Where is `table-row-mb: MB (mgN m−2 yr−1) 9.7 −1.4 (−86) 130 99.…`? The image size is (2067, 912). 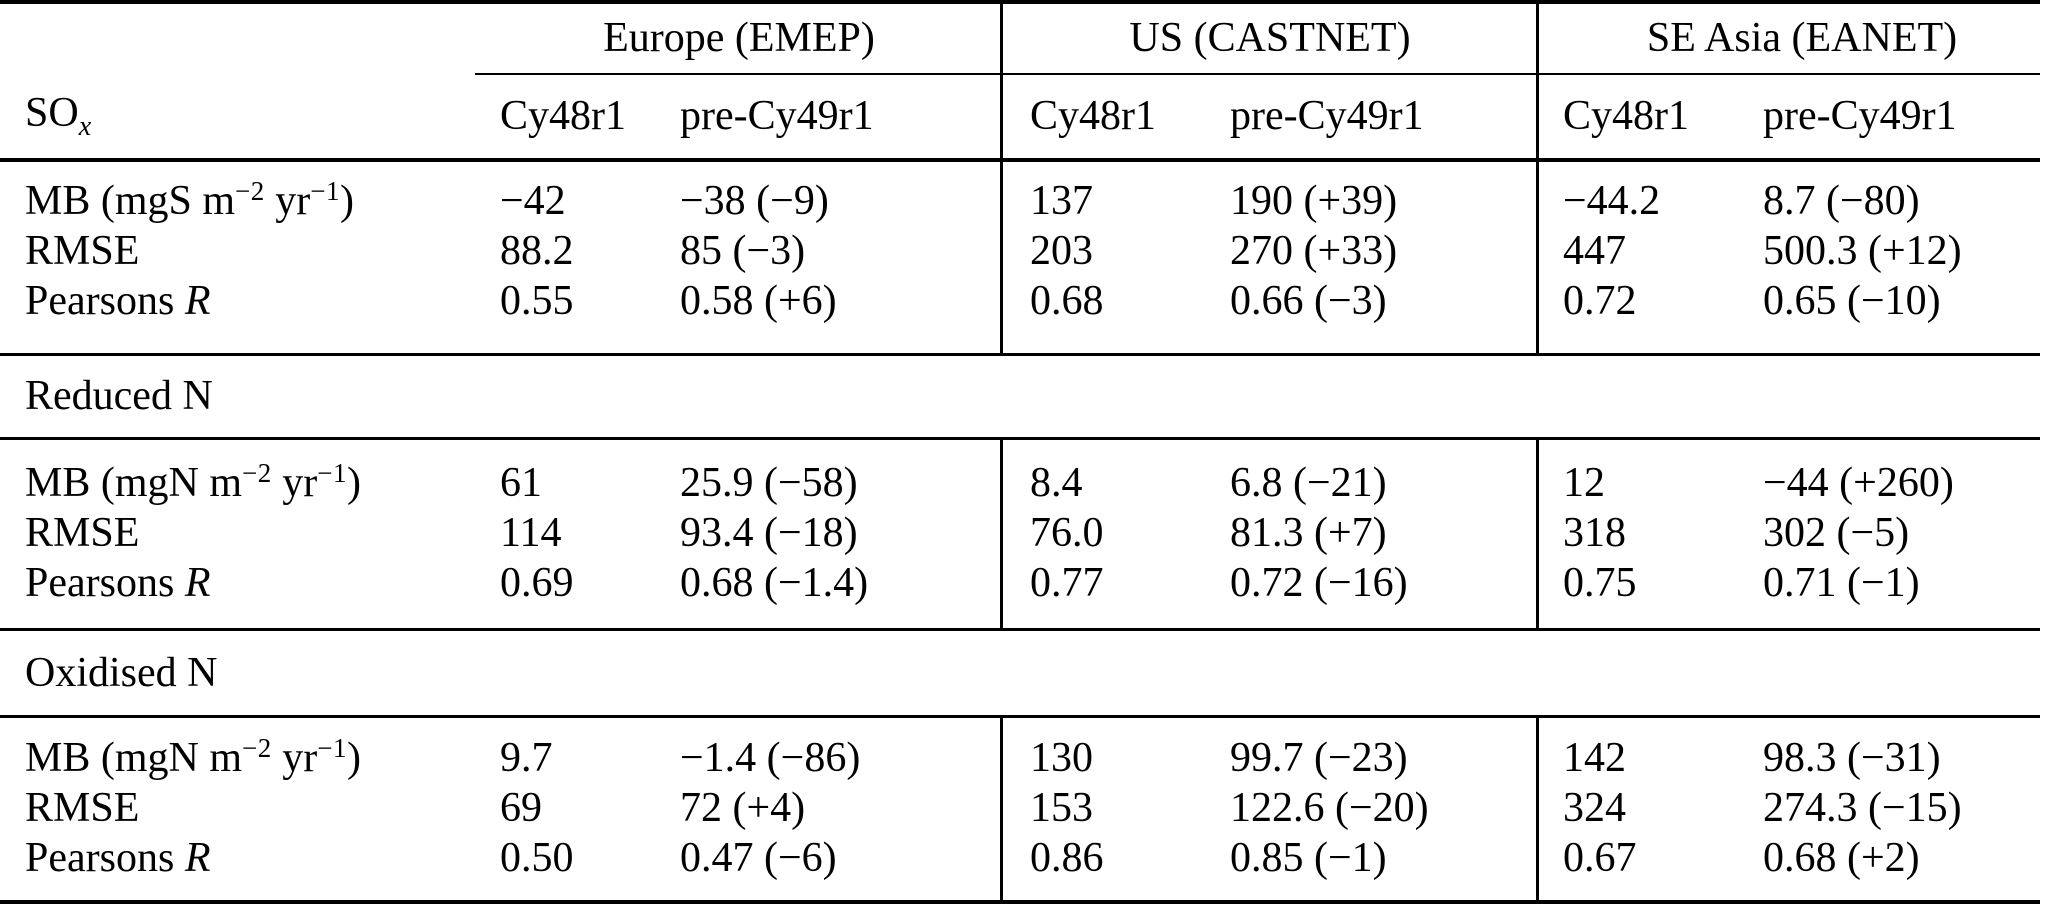 table-row-mb: MB (mgN m−2 yr−1) 9.7 −1.4 (−86) 130 99.… is located at coordinates (1020, 758).